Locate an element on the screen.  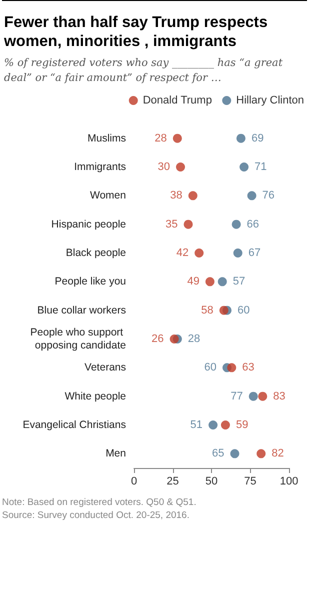
text: Note: Based on registered voters. Q50 & Q51. is located at coordinates (100, 502).